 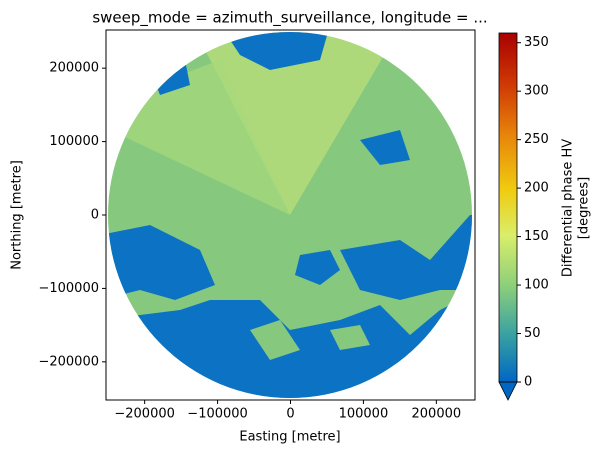 I want to click on x-tick-label: 0, so click(x=290, y=414).